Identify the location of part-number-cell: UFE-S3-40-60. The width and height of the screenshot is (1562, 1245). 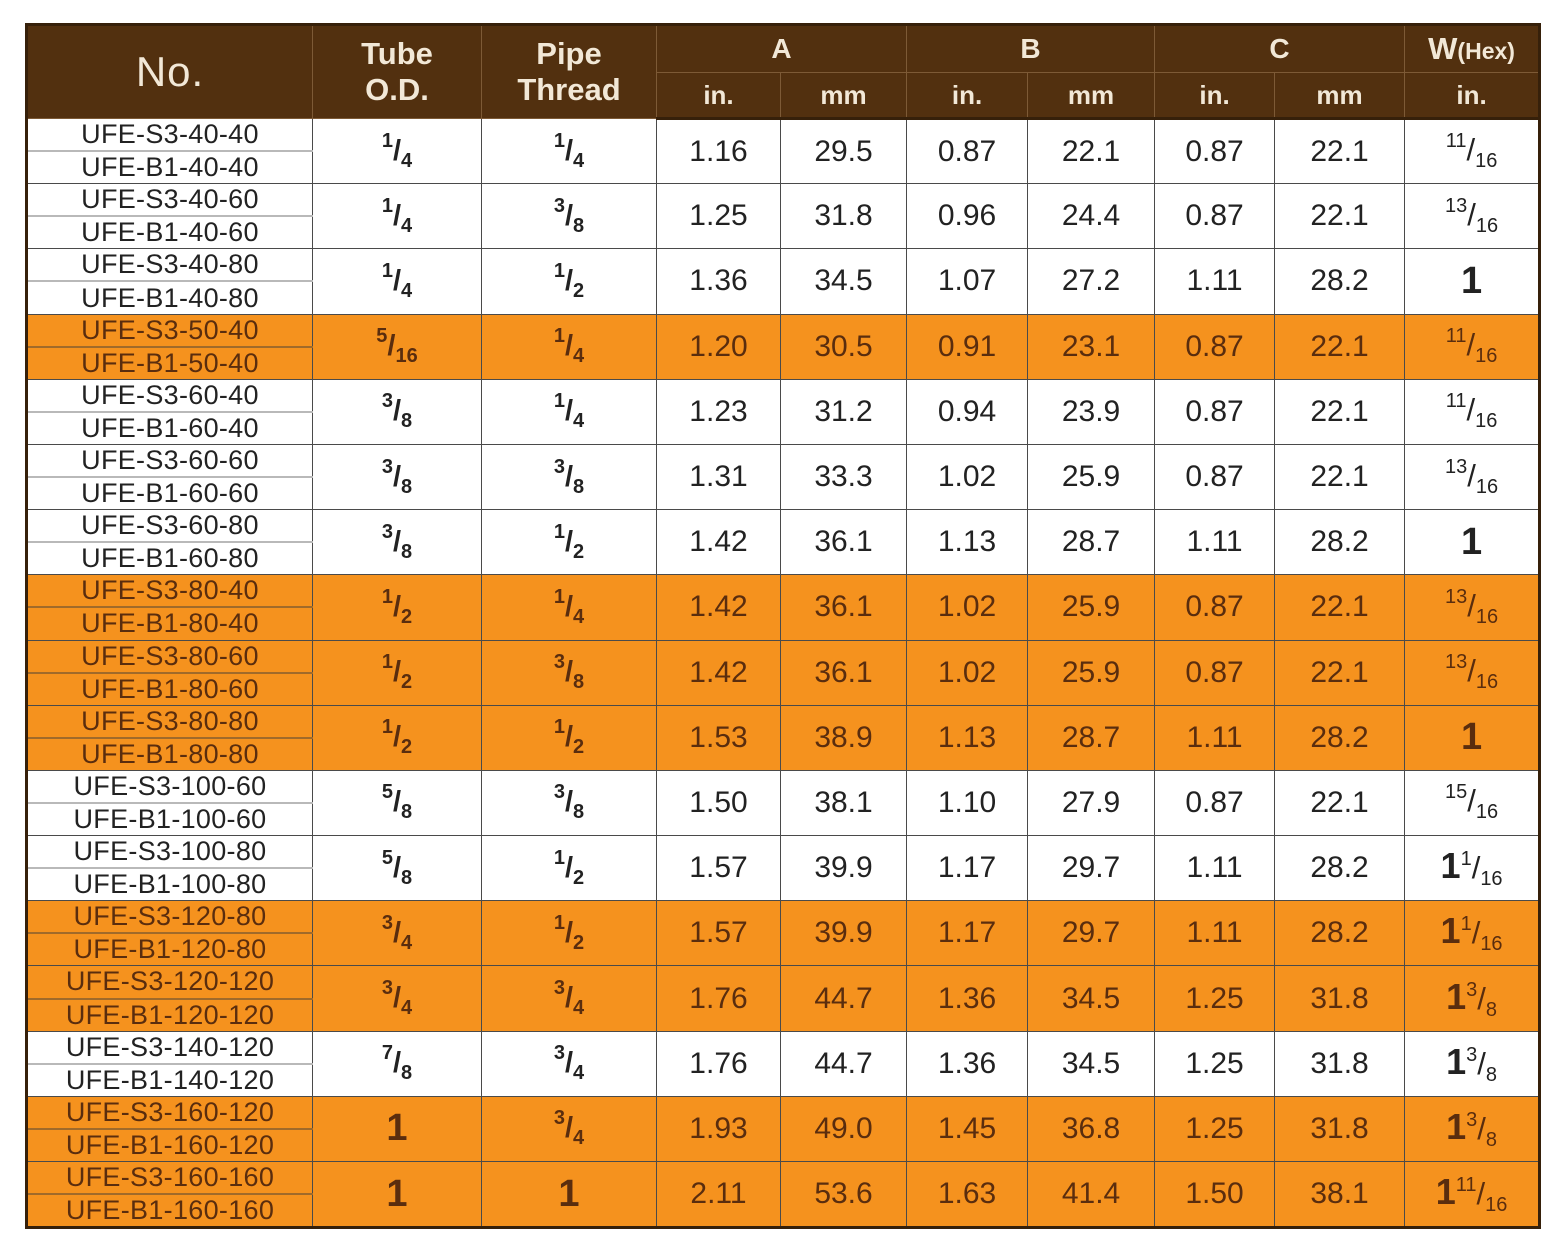
(169, 200).